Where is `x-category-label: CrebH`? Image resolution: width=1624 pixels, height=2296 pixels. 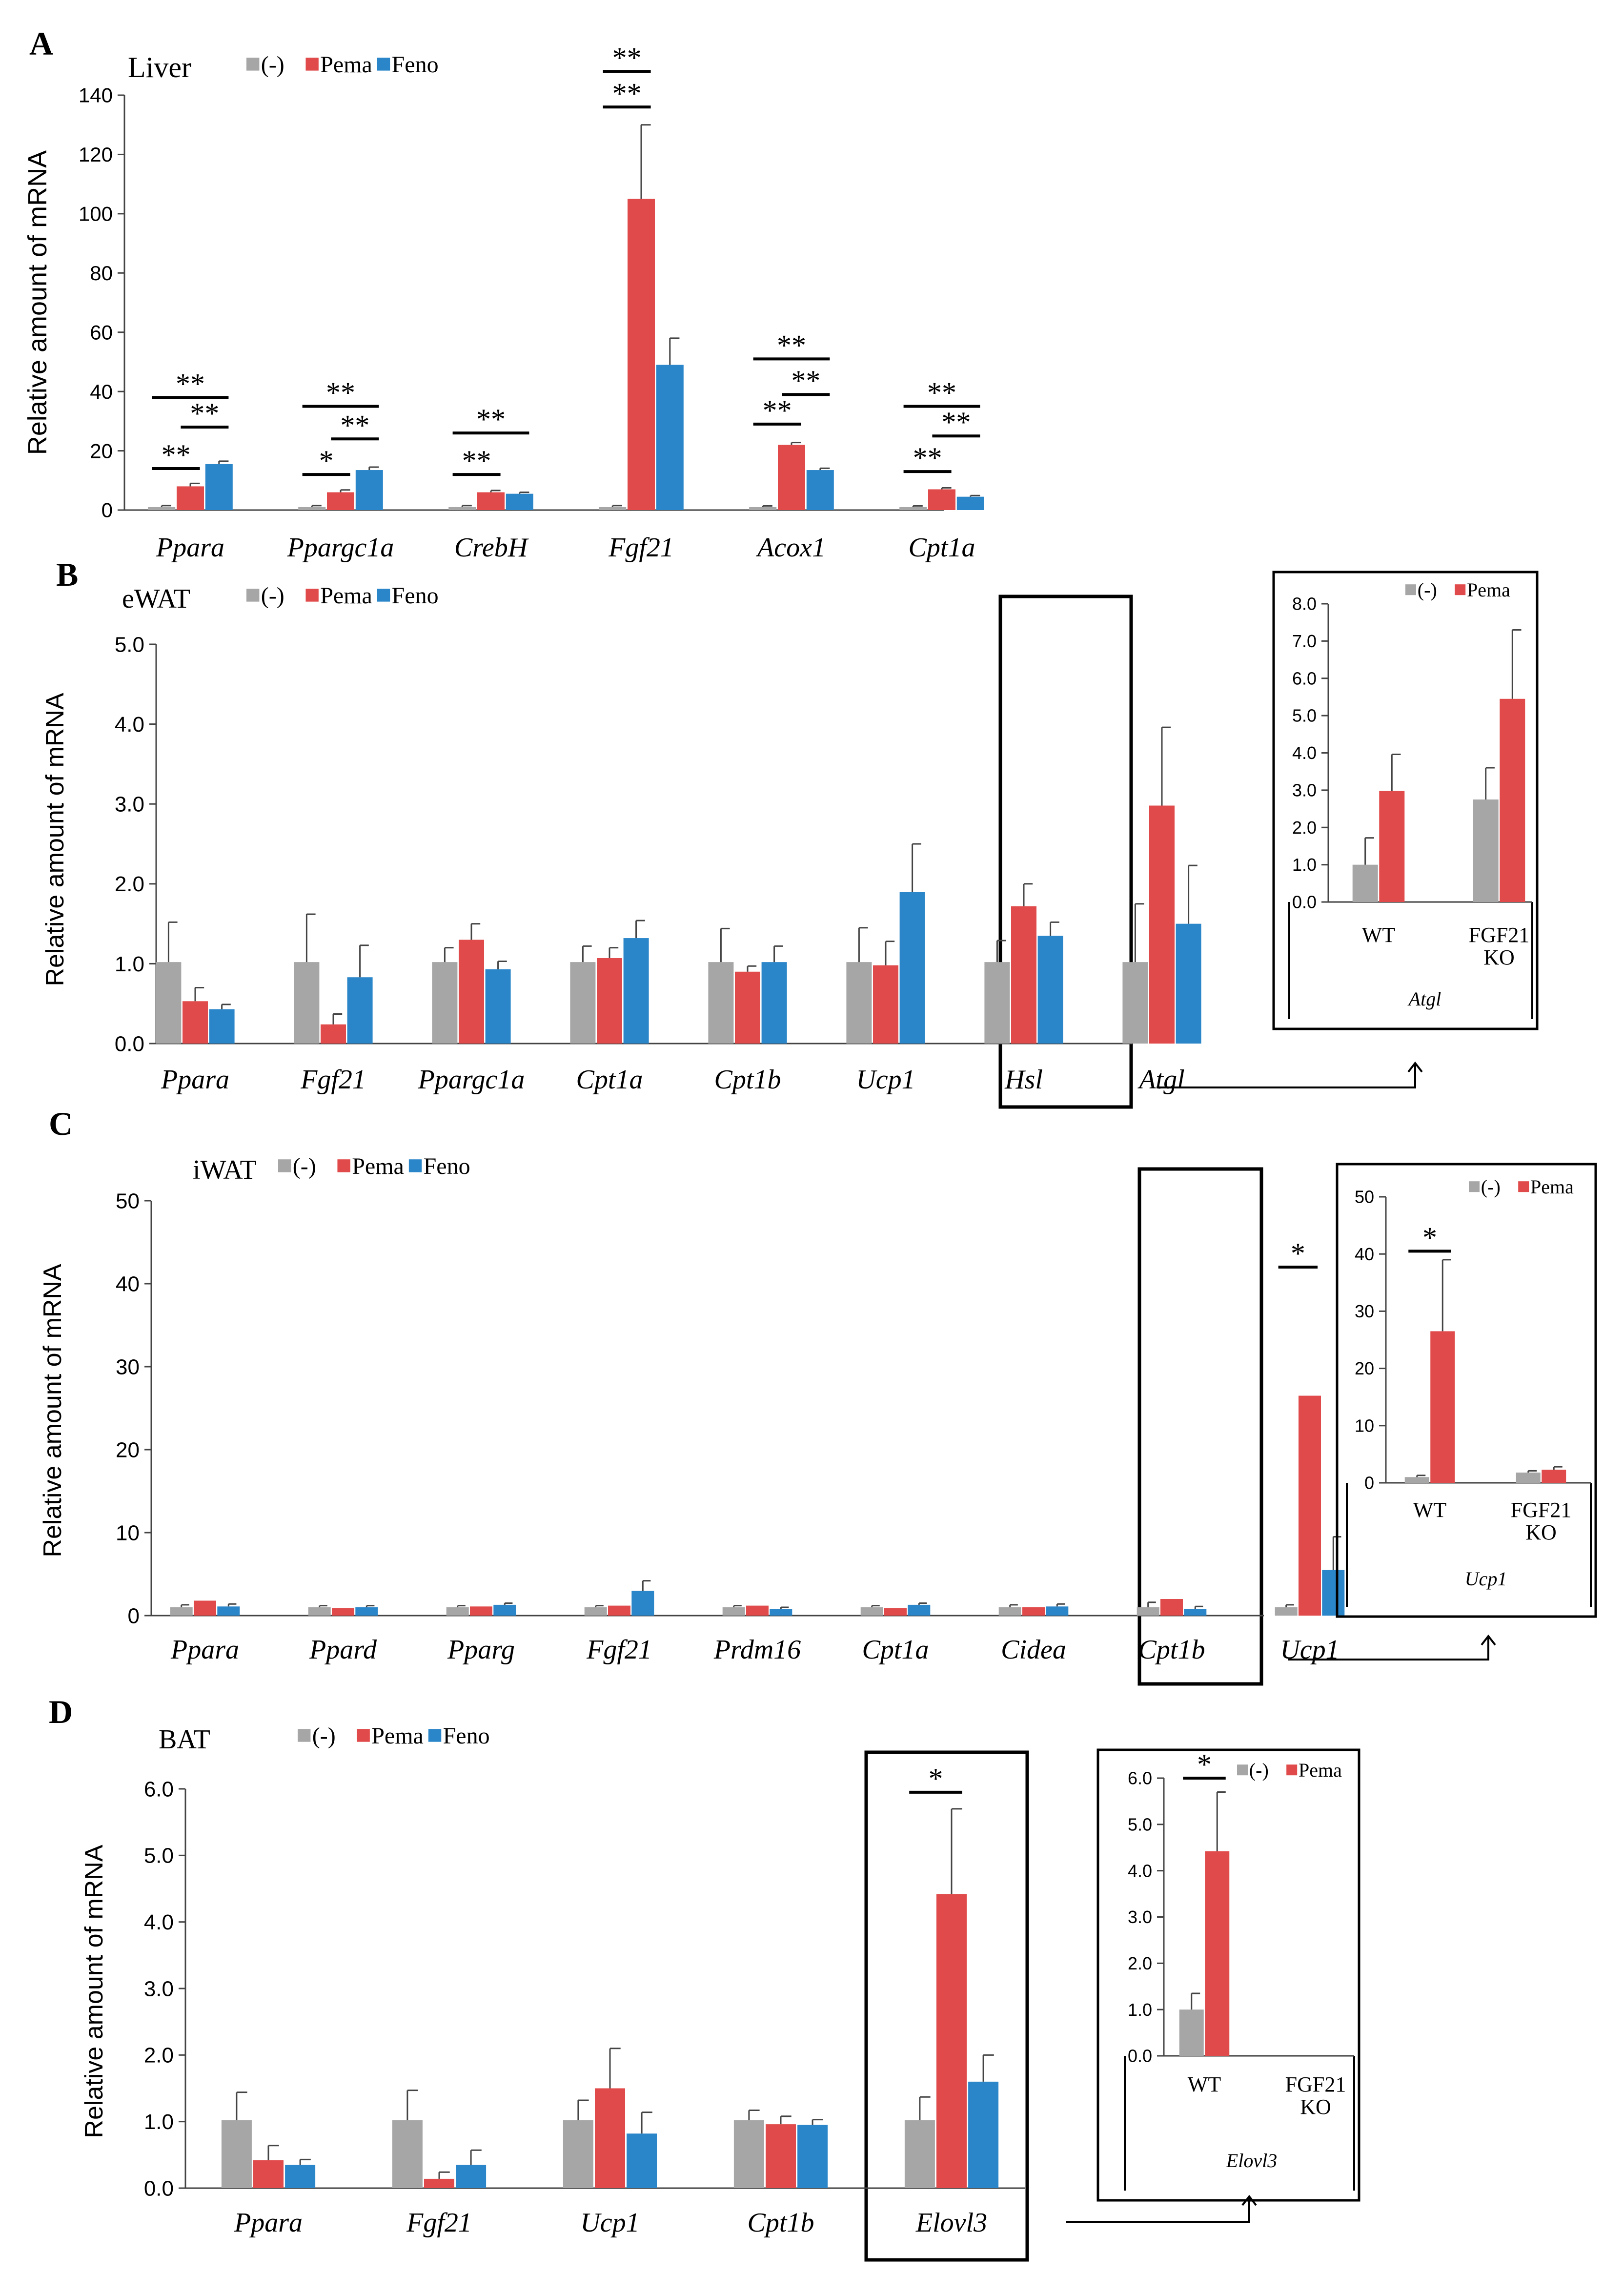
x-category-label: CrebH is located at coordinates (492, 548).